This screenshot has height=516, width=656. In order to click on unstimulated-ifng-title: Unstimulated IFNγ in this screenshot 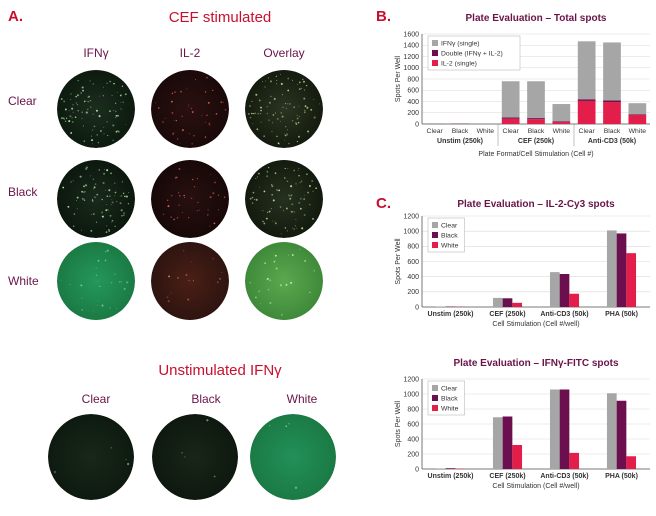, I will do `click(220, 370)`.